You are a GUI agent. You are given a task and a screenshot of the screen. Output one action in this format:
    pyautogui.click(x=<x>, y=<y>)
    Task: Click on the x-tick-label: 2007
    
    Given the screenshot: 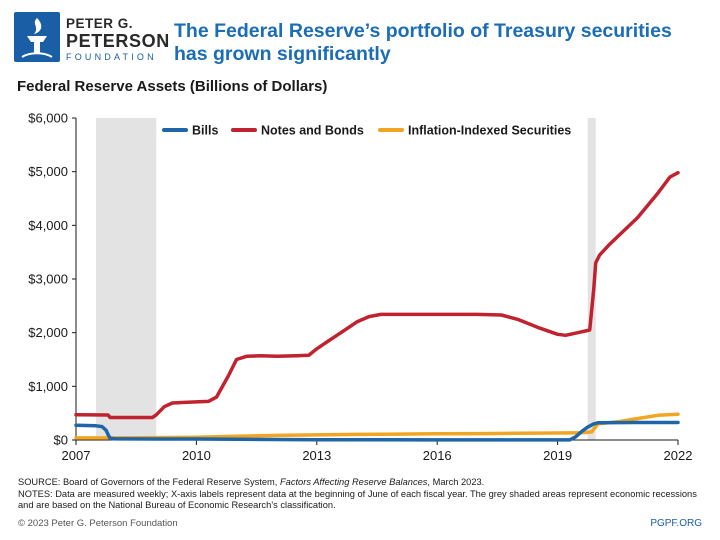 What is the action you would take?
    pyautogui.click(x=76, y=455)
    